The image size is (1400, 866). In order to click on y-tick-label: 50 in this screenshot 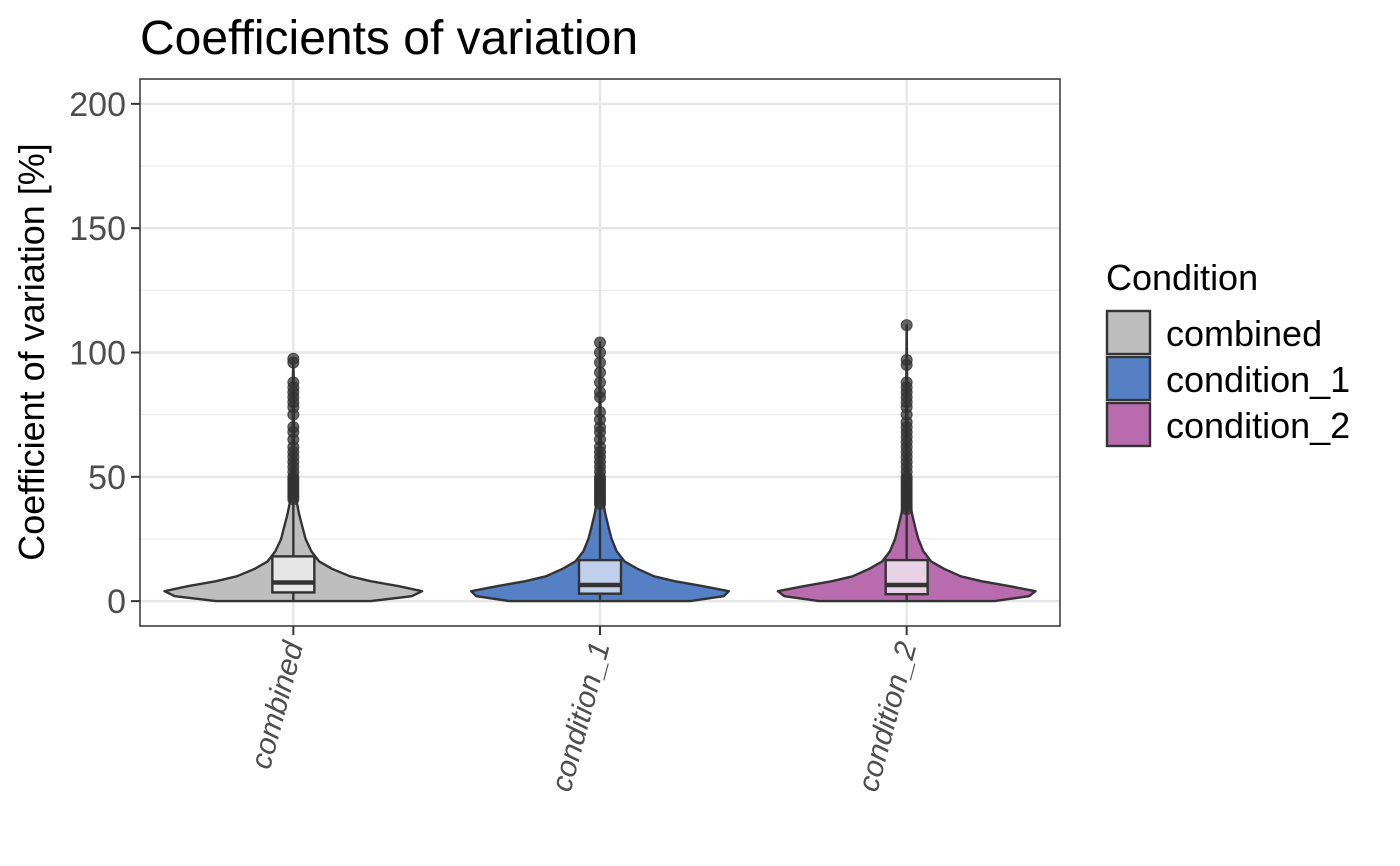, I will do `click(107, 478)`.